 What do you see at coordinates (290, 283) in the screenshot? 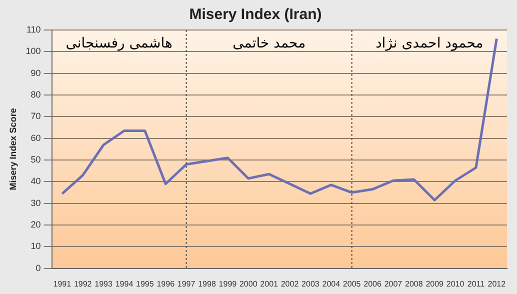
I see `x-tick-label: 2002` at bounding box center [290, 283].